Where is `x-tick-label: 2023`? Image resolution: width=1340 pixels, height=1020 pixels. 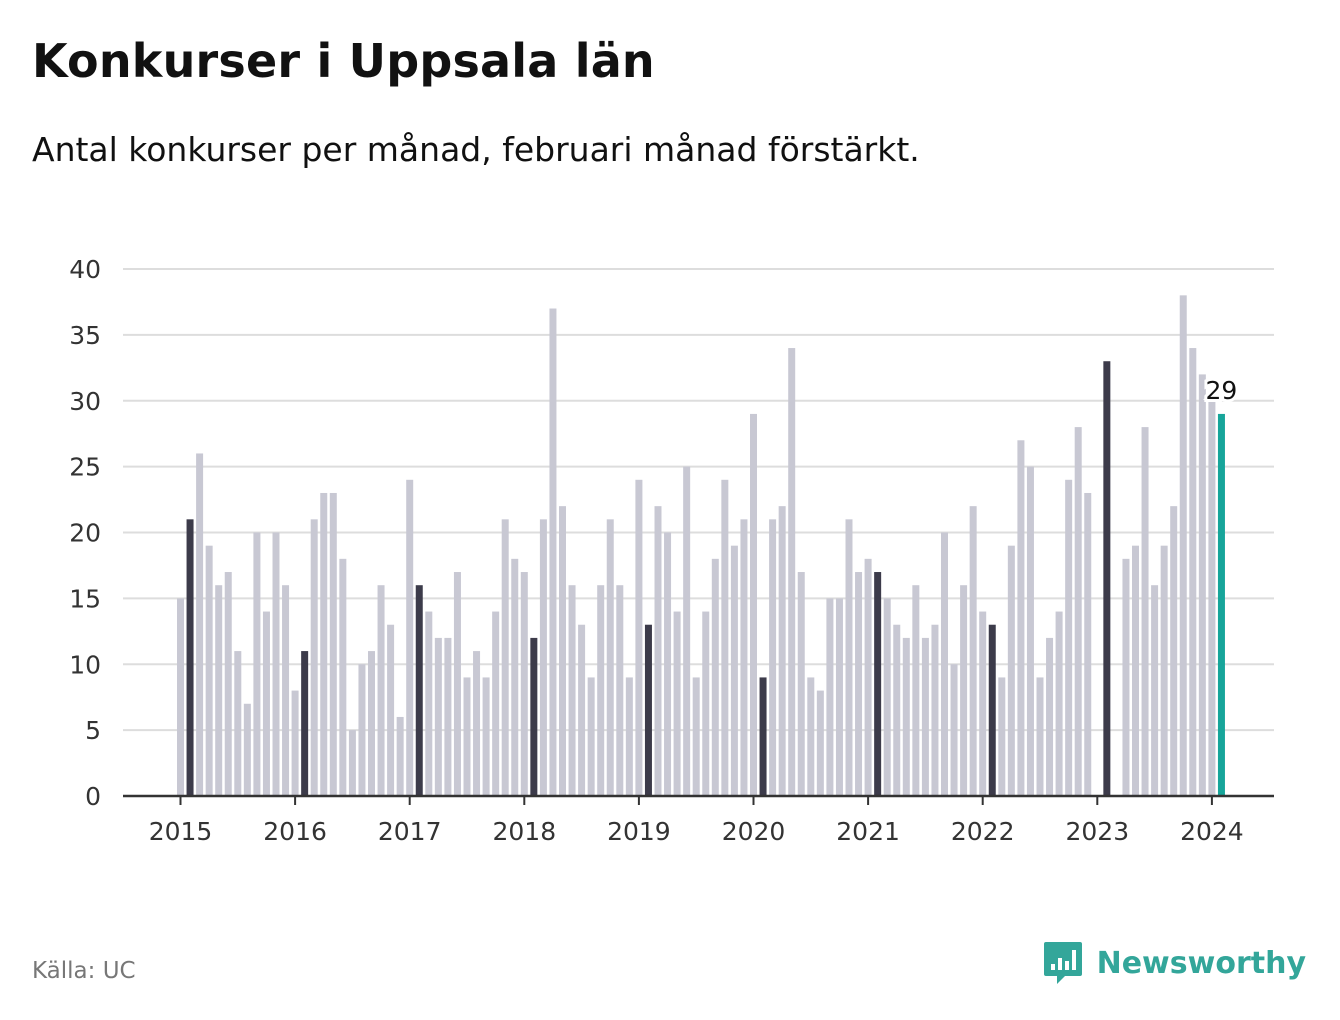
x-tick-label: 2023 is located at coordinates (1097, 831).